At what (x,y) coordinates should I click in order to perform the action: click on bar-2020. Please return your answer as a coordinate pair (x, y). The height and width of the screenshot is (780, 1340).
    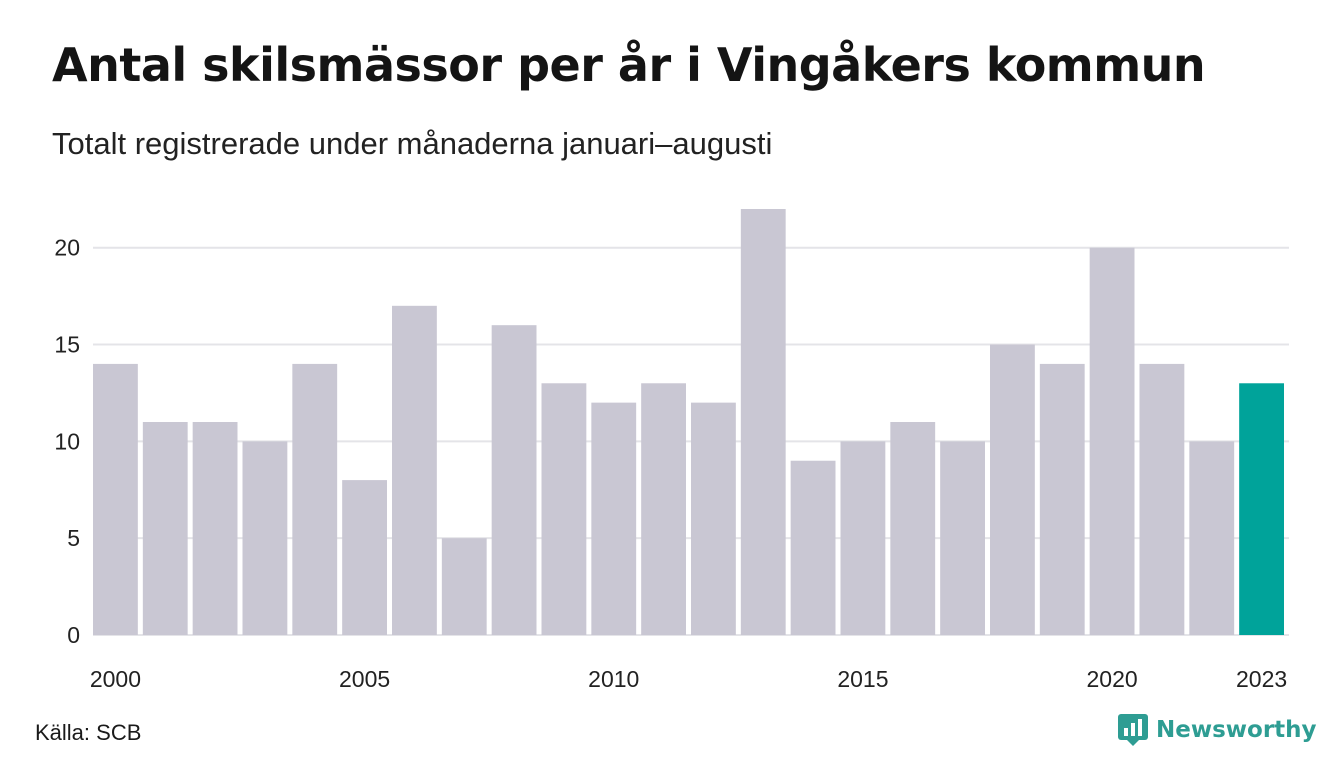
    Looking at the image, I should click on (1112, 441).